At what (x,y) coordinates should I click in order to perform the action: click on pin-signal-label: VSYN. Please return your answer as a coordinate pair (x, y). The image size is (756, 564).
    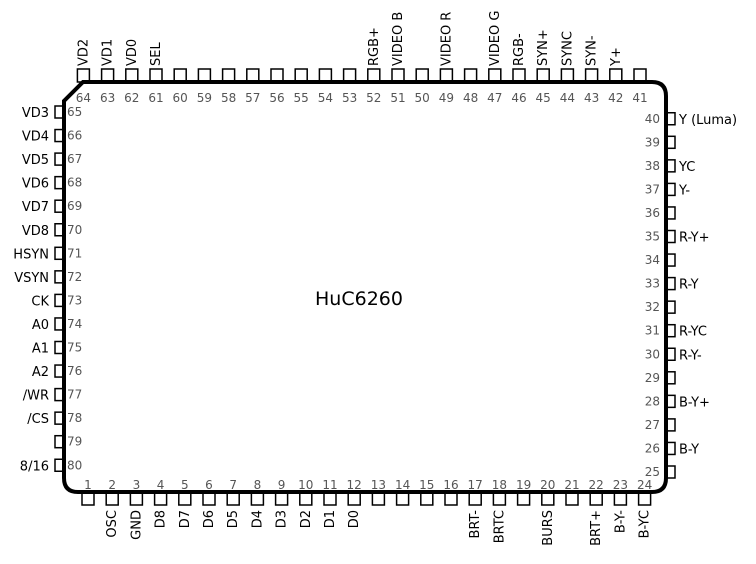
    Looking at the image, I should click on (31, 278).